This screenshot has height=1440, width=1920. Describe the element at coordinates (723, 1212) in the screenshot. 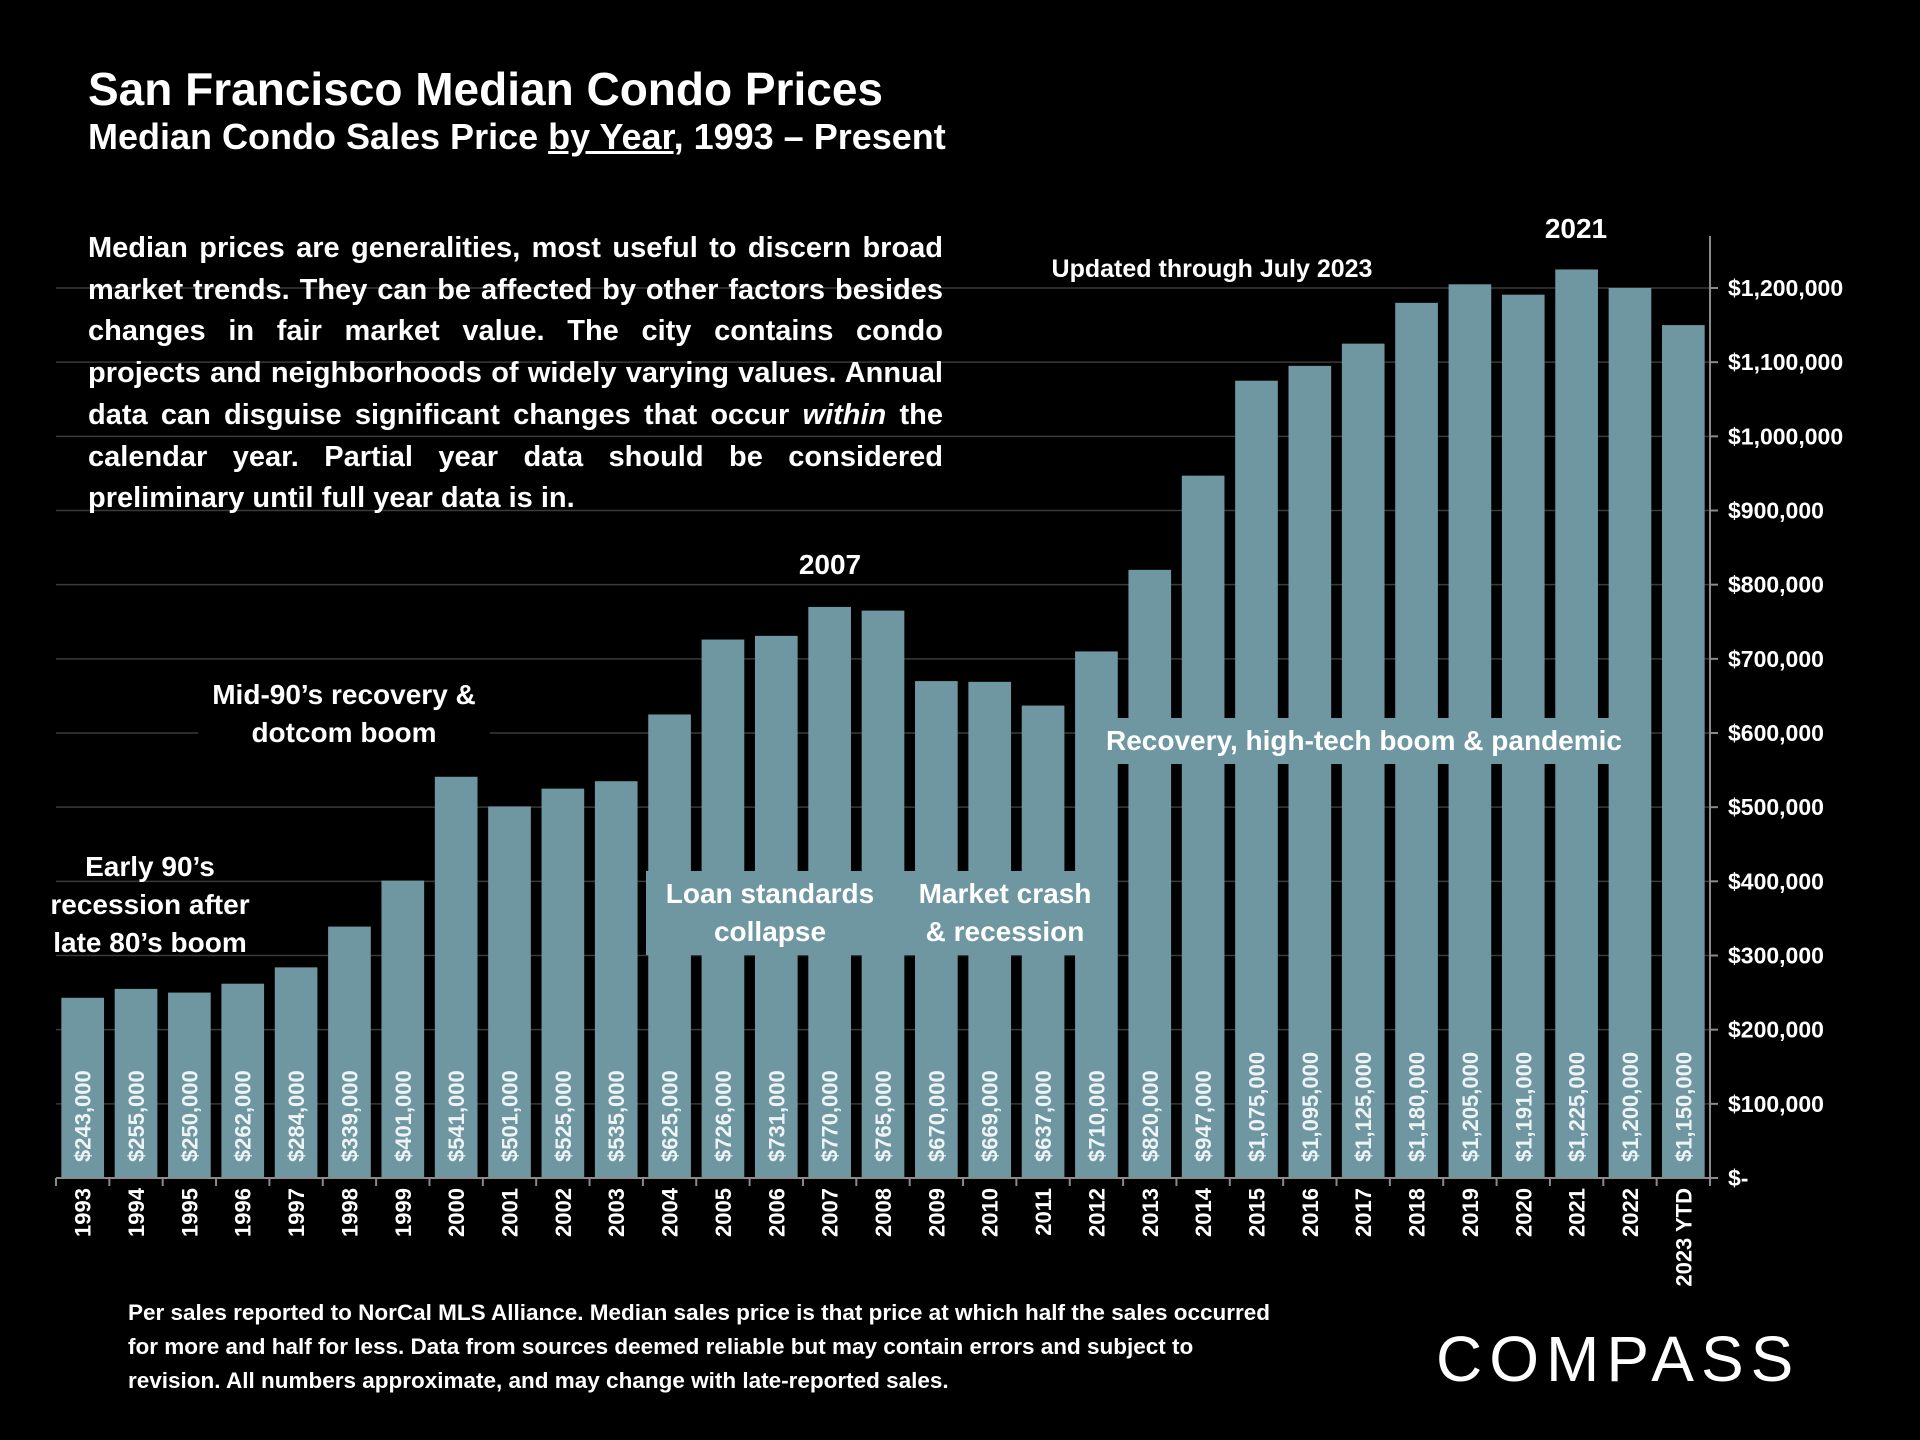

I see `x-tick-label: 2005` at that location.